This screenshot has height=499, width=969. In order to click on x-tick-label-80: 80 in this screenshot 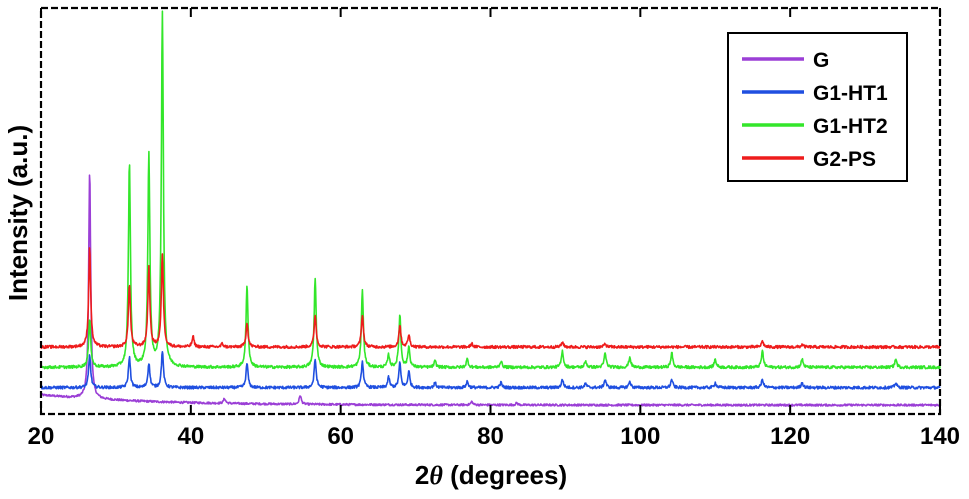, I will do `click(490, 436)`.